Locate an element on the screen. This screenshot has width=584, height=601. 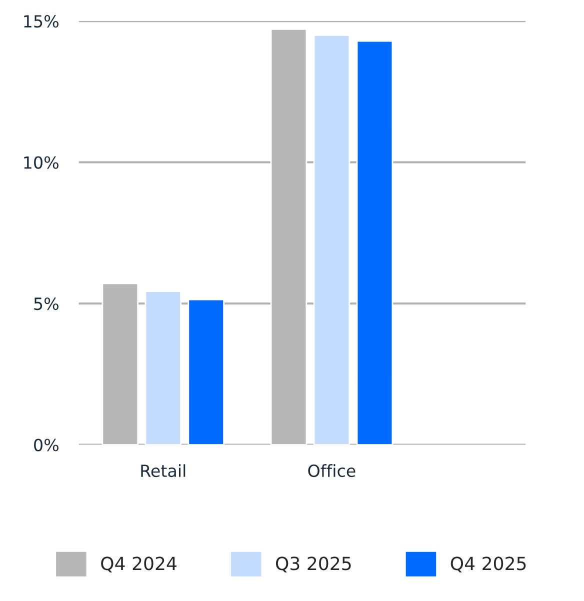
x-tick-label: Office is located at coordinates (332, 471).